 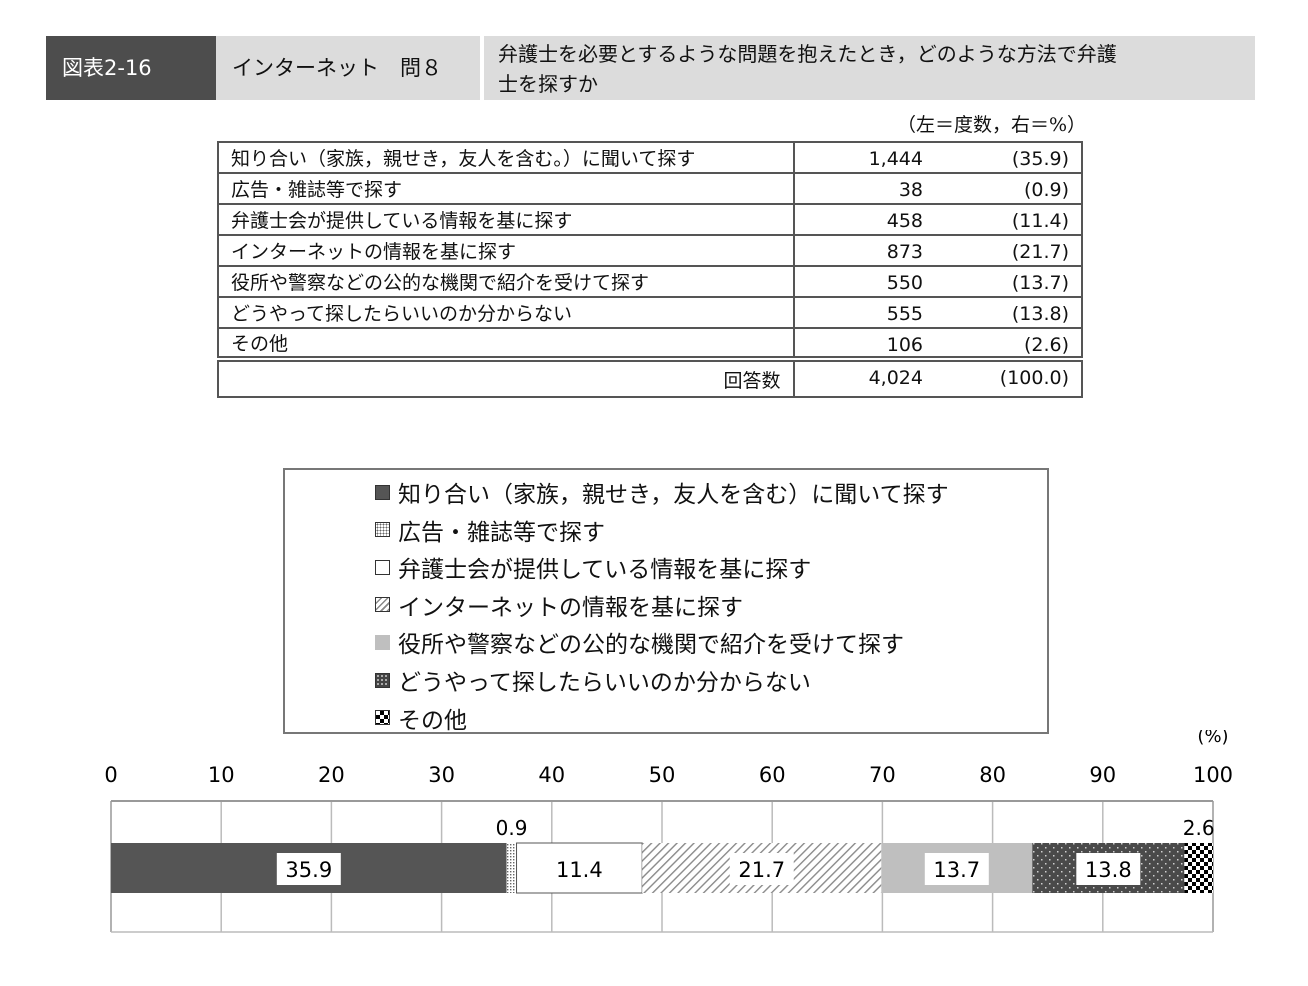 I want to click on row-values: 106 (2.6), so click(x=937, y=343).